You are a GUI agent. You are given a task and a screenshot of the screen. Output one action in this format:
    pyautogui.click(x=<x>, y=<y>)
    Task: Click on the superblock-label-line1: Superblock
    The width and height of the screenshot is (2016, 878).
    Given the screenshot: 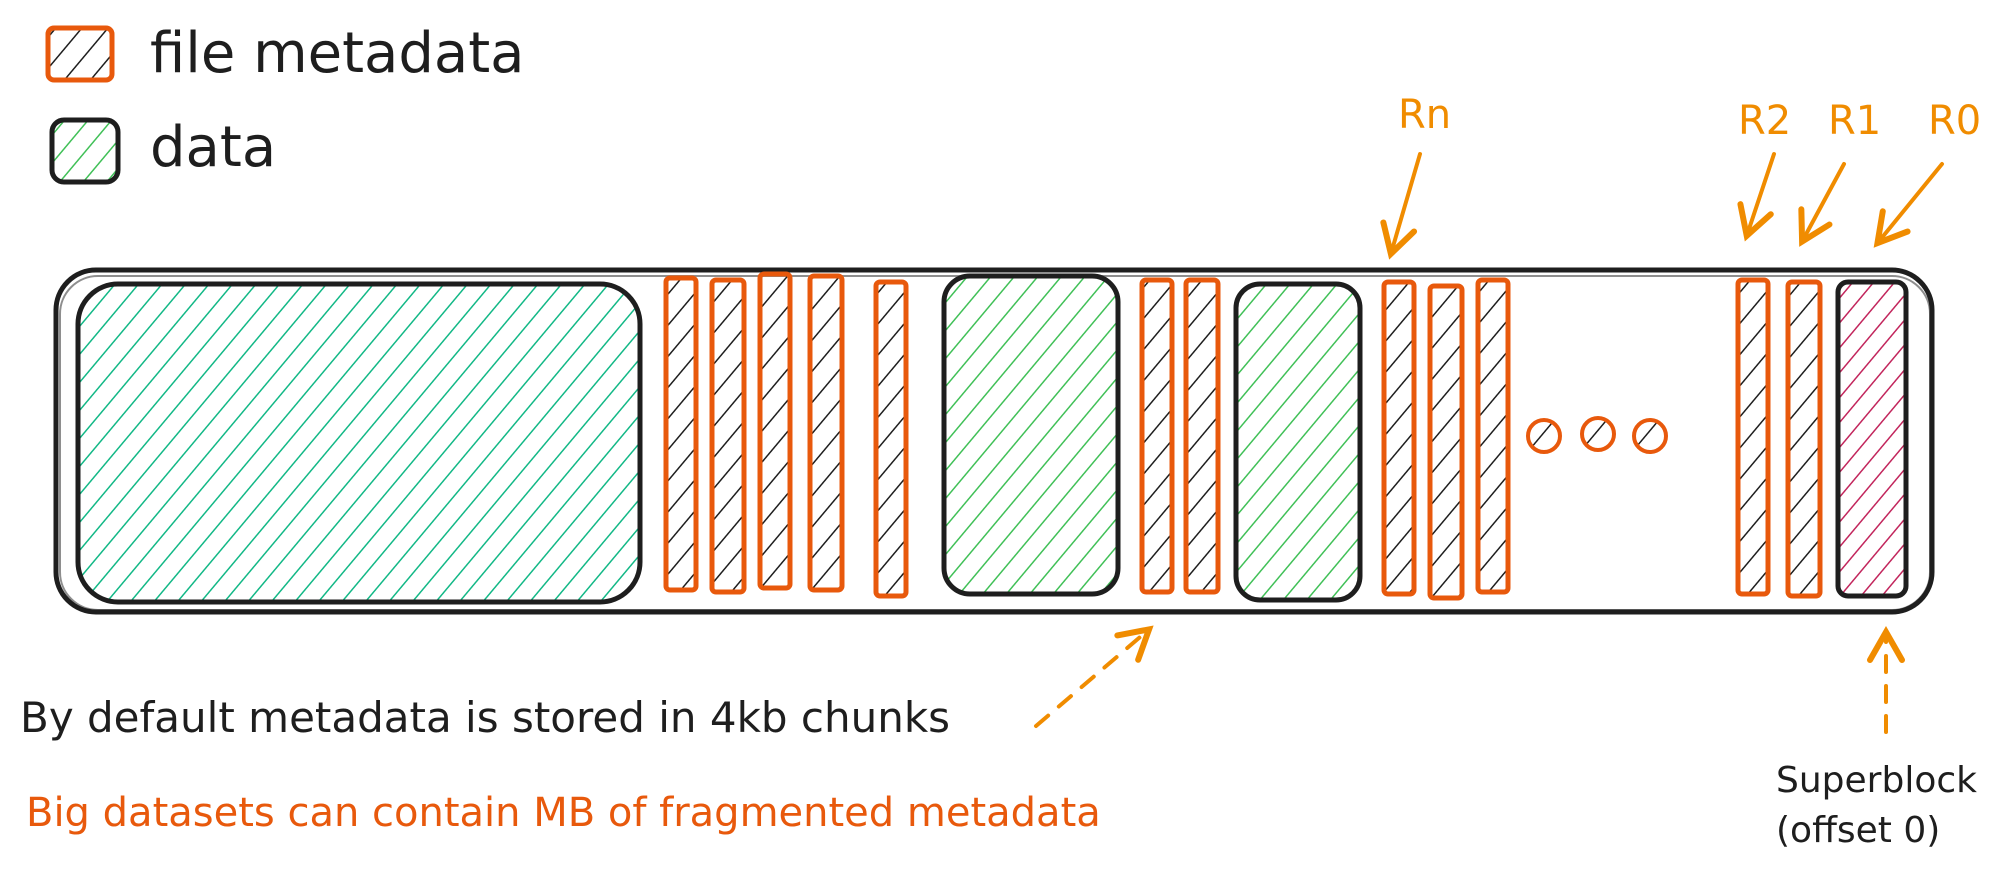 What is the action you would take?
    pyautogui.click(x=1876, y=780)
    